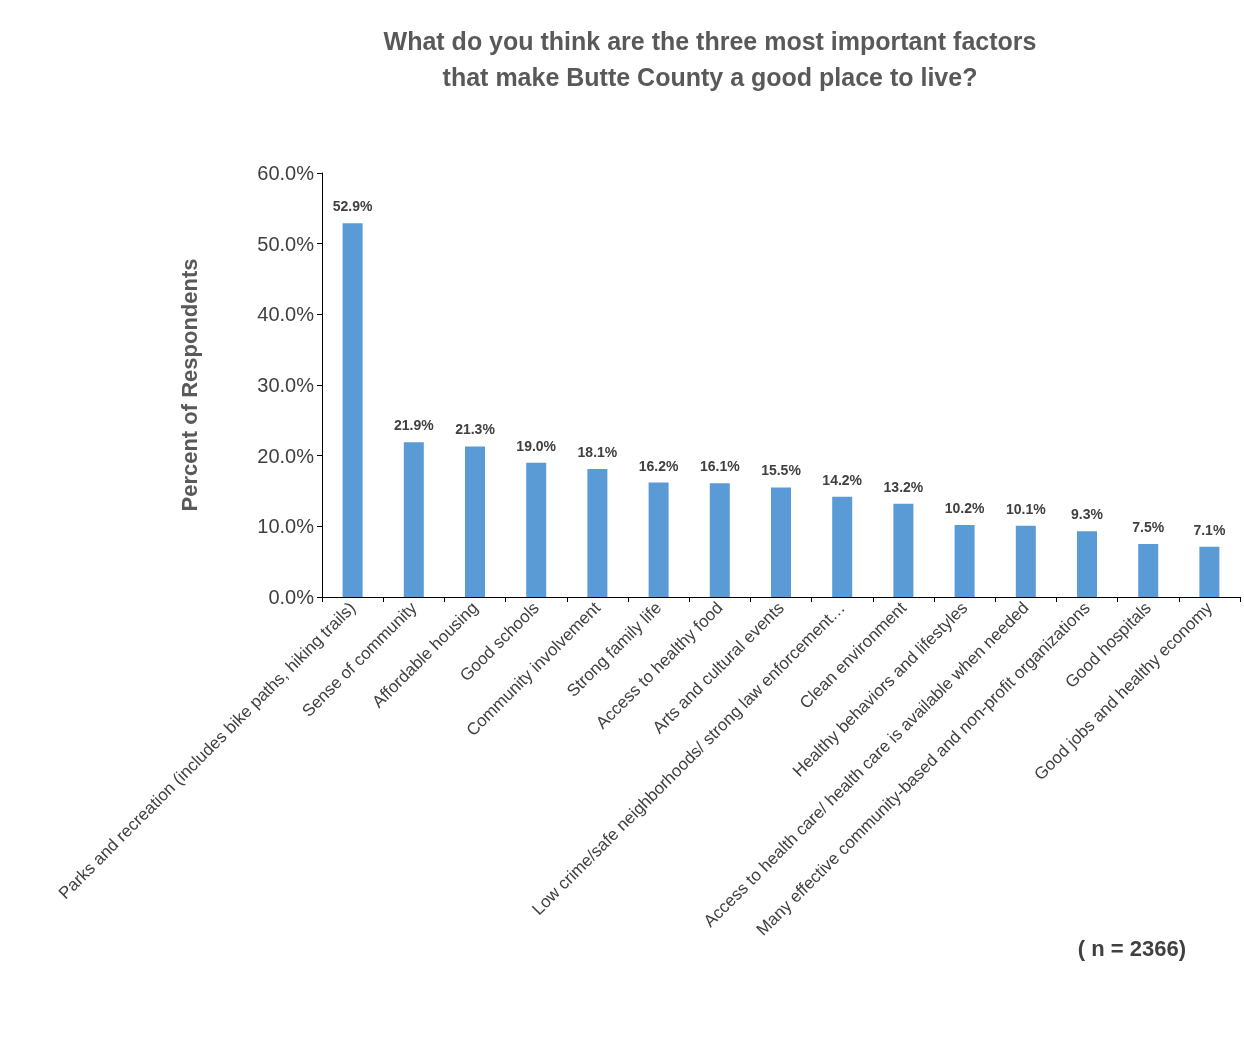  I want to click on data-label: 7.1%, so click(1209, 529).